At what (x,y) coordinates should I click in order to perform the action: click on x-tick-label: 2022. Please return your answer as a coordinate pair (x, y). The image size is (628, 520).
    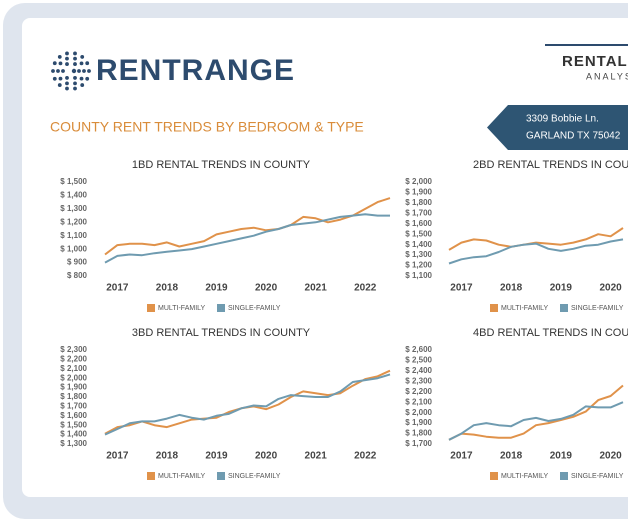
    Looking at the image, I should click on (365, 456).